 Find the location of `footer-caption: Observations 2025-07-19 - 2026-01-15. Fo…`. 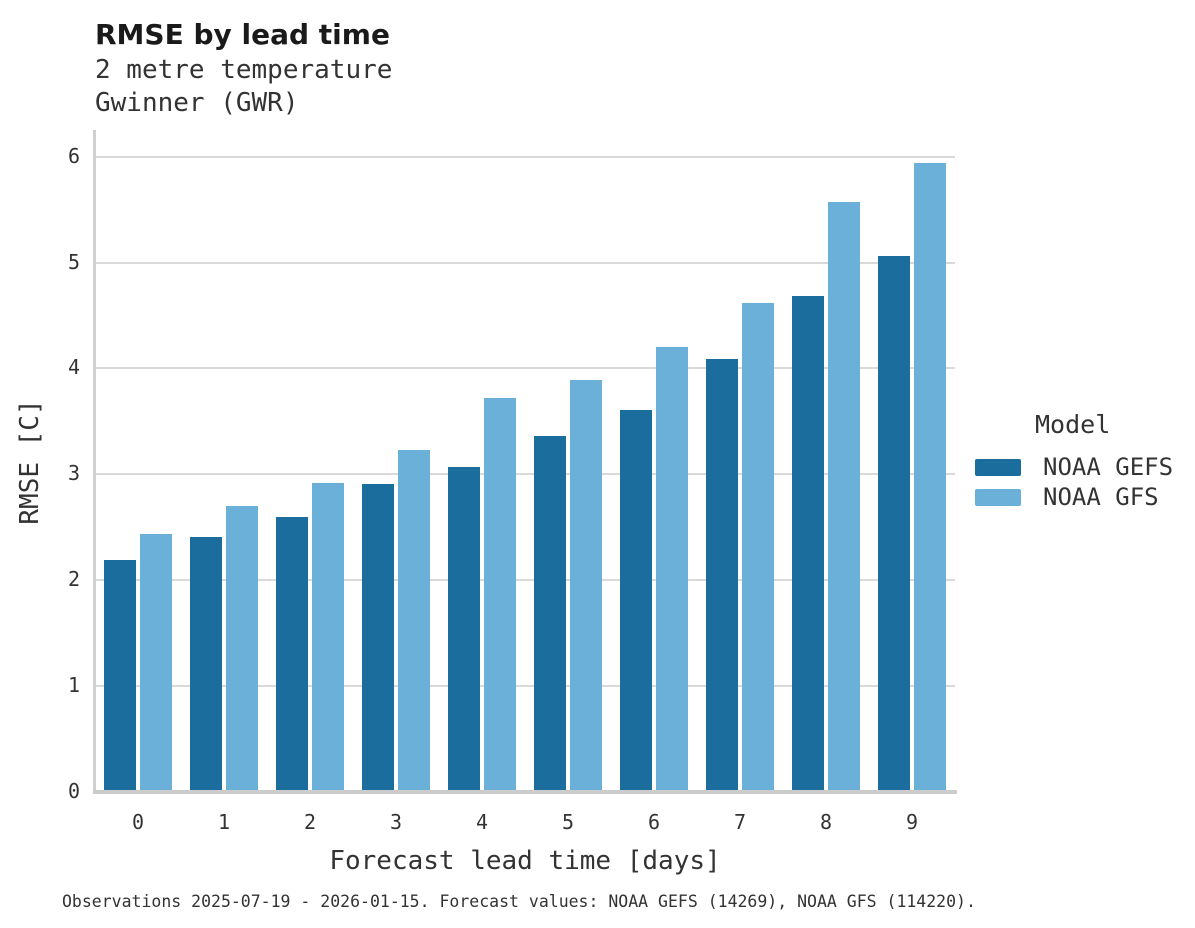

footer-caption: Observations 2025-07-19 - 2026-01-15. Fo… is located at coordinates (519, 901).